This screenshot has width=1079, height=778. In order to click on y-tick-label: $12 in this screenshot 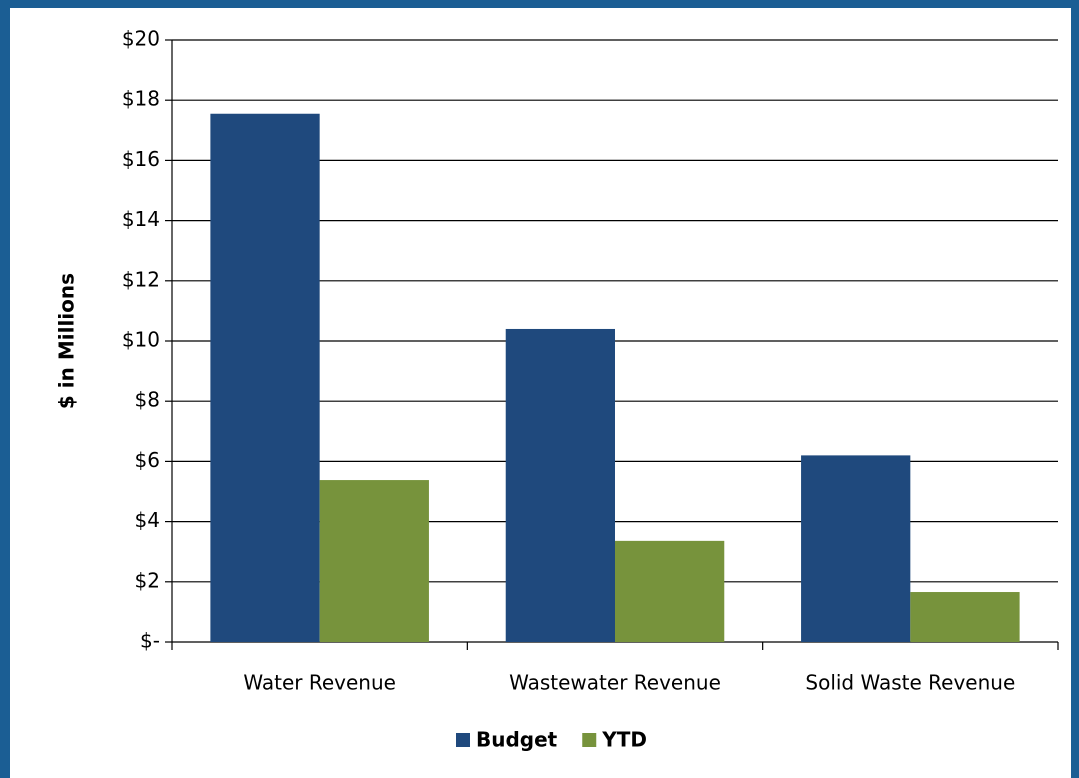, I will do `click(141, 279)`.